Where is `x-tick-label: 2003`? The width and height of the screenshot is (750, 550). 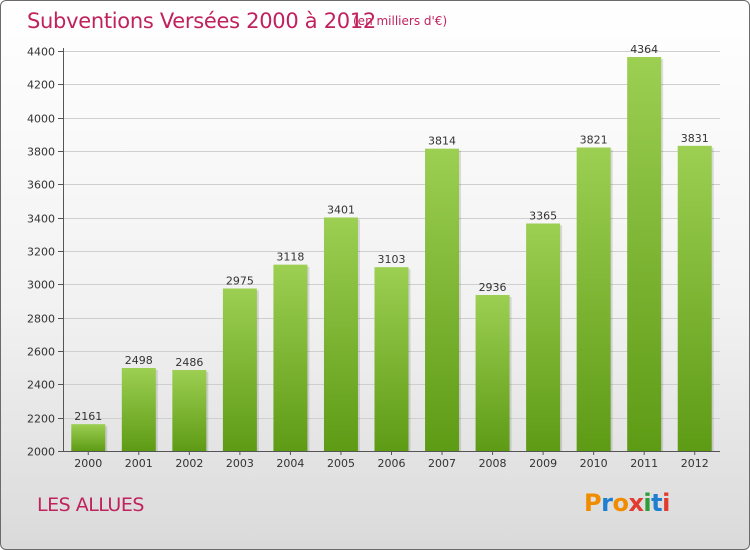
x-tick-label: 2003 is located at coordinates (240, 463).